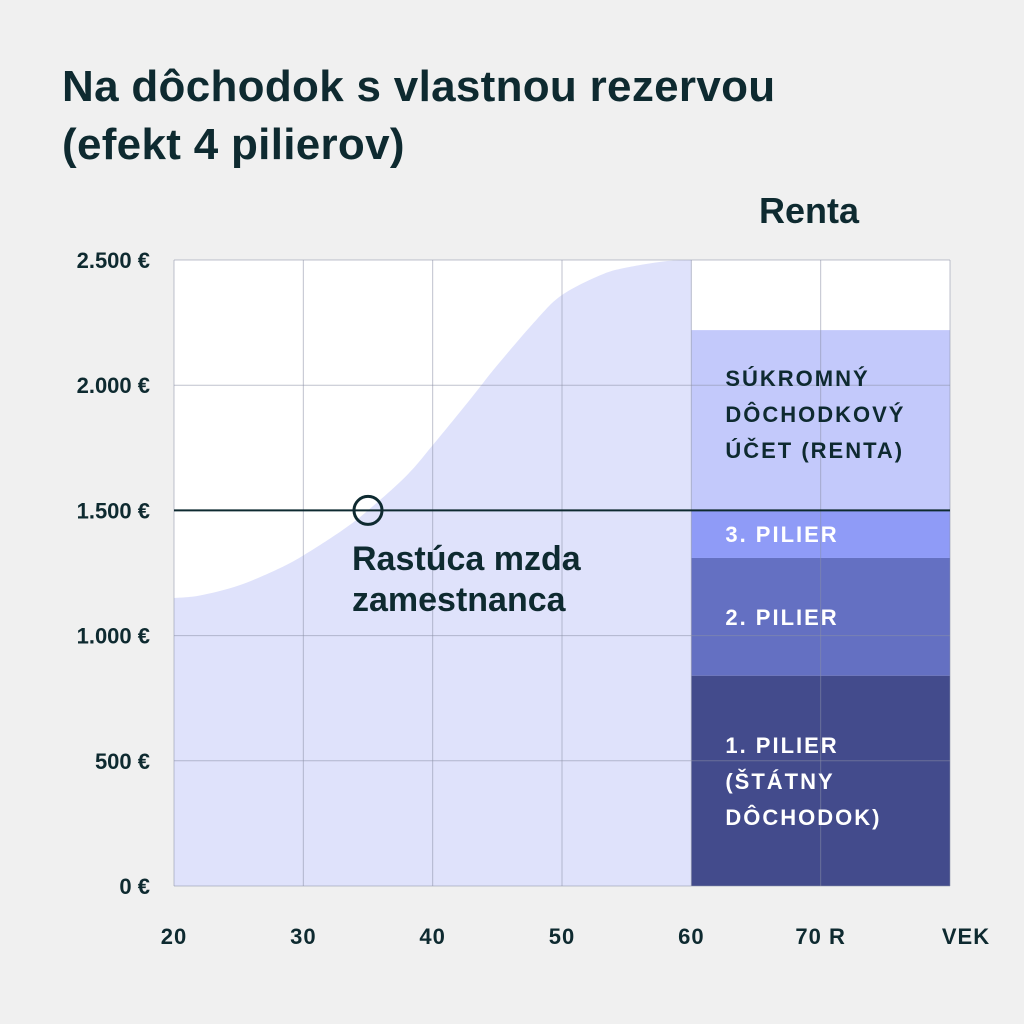 Image resolution: width=1024 pixels, height=1024 pixels. What do you see at coordinates (113, 510) in the screenshot?
I see `y-tick-label-3: 1.500 €` at bounding box center [113, 510].